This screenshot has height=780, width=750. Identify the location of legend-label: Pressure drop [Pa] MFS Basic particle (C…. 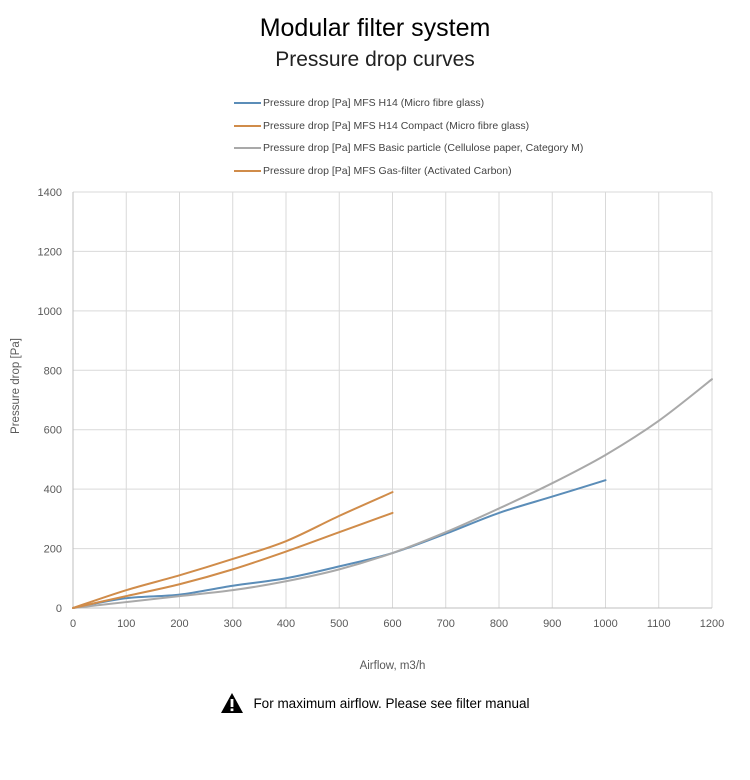
(423, 148).